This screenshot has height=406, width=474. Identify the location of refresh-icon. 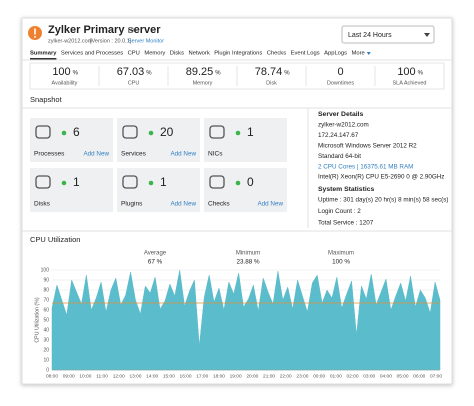
(130, 29).